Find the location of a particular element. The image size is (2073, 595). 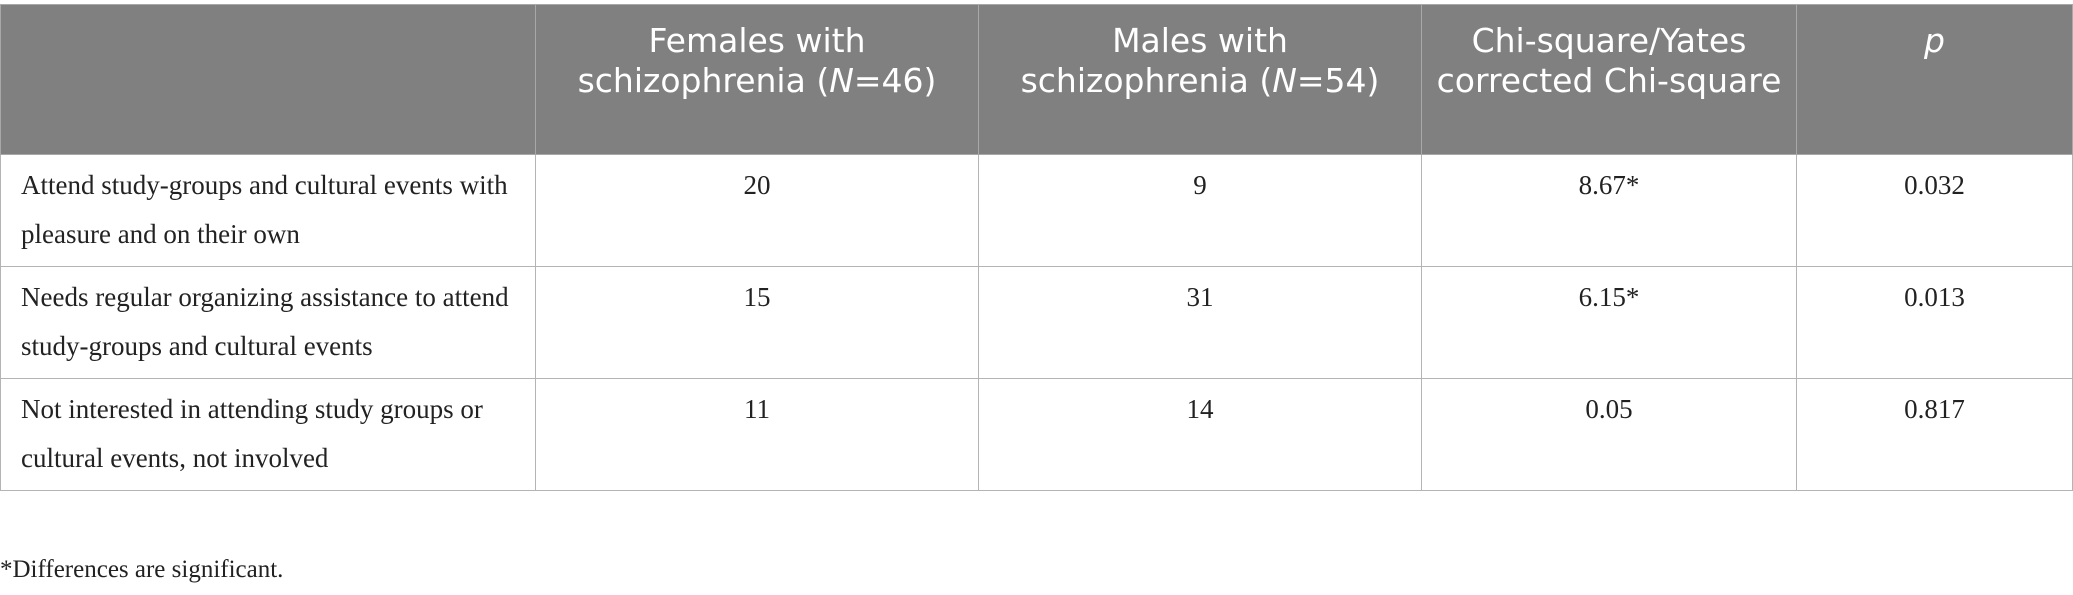

cell-chi-square: 6.15* is located at coordinates (1609, 322).